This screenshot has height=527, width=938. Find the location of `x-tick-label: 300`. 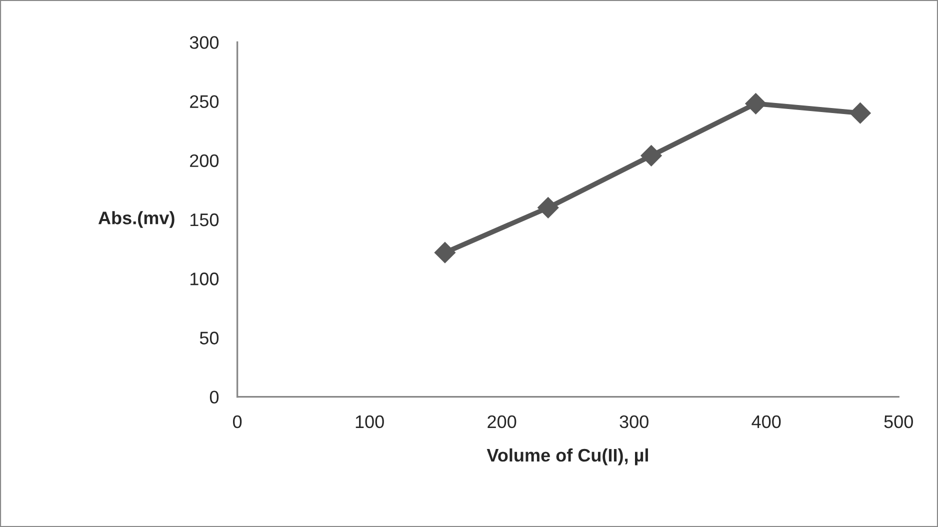

x-tick-label: 300 is located at coordinates (634, 421).